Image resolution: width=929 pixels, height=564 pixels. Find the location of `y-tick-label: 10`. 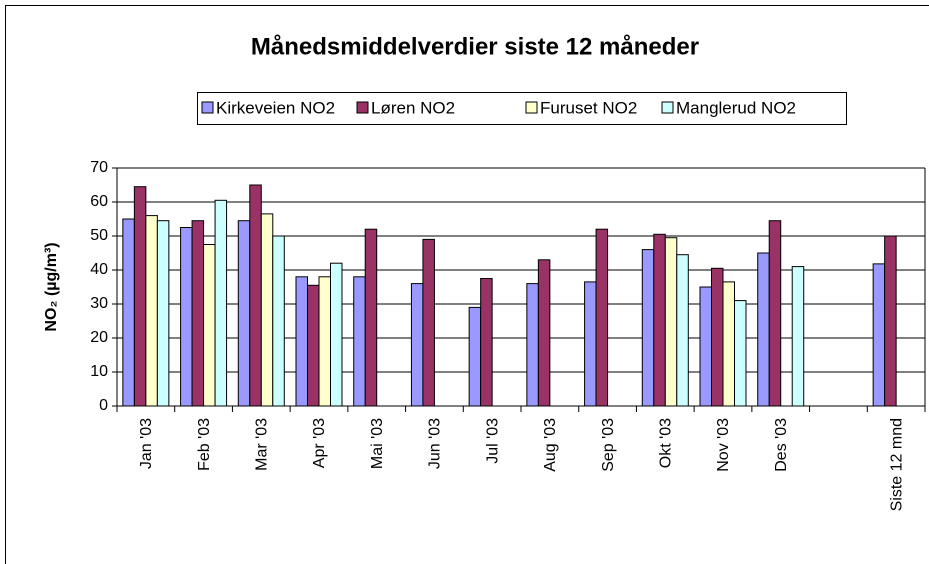

y-tick-label: 10 is located at coordinates (99, 371).